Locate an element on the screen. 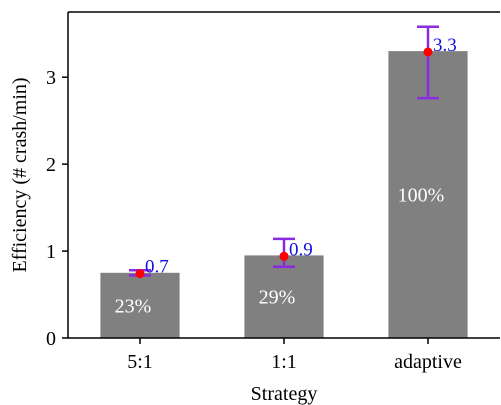 This screenshot has width=501, height=405. y-axis-label: Efficiency (# crash/min) is located at coordinates (20, 174).